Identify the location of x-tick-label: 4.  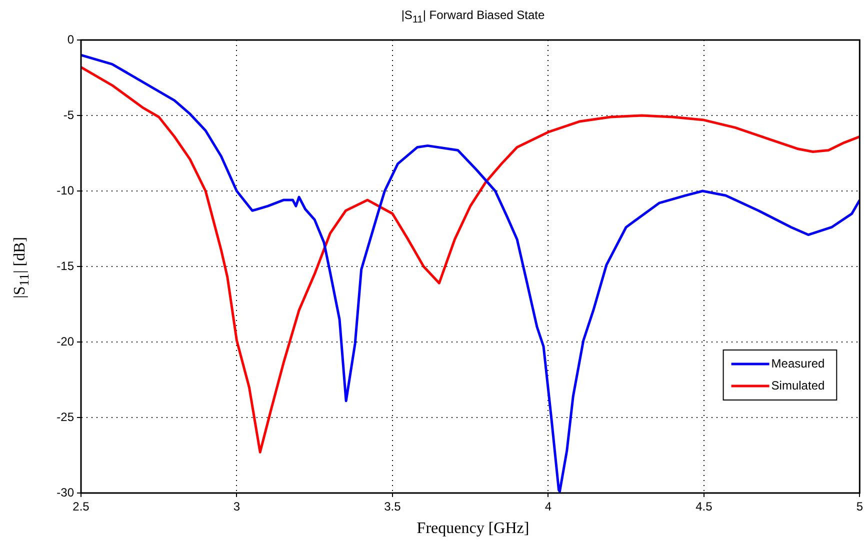
(548, 507).